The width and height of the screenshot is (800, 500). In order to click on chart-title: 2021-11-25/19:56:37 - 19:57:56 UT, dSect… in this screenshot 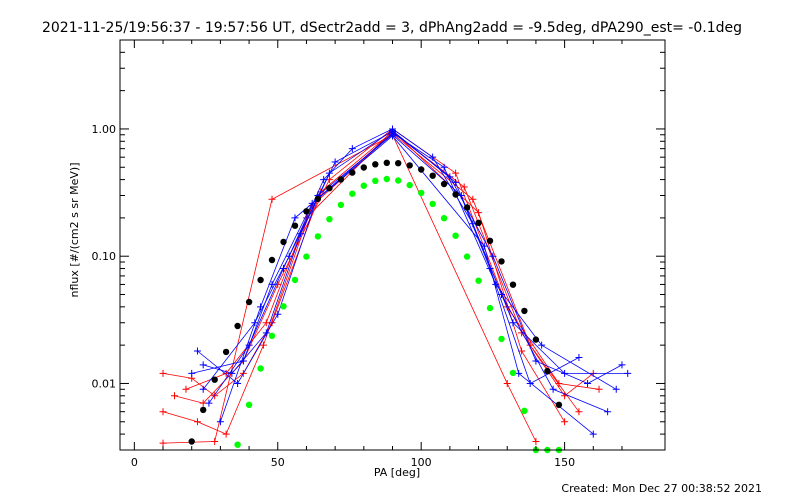, I will do `click(392, 28)`.